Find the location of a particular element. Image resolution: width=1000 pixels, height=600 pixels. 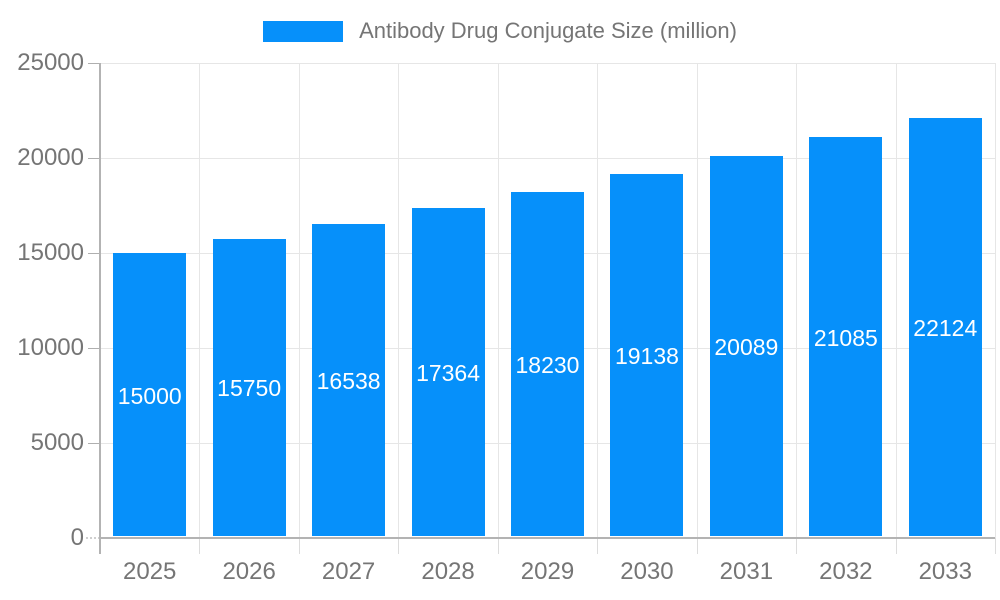

bar-value-label: 20089 is located at coordinates (746, 347).